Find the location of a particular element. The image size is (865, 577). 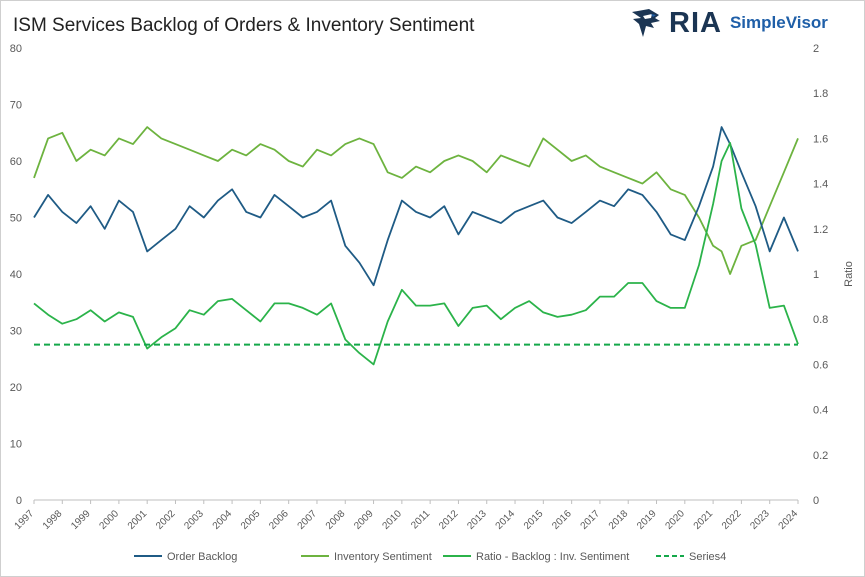

x-tick-label: 2004 is located at coordinates (223, 520).